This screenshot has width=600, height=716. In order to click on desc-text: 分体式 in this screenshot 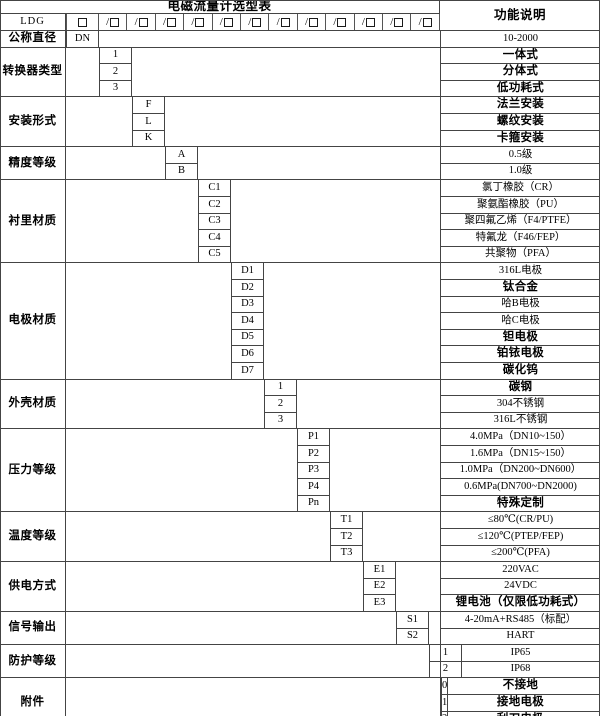, I will do `click(520, 71)`.